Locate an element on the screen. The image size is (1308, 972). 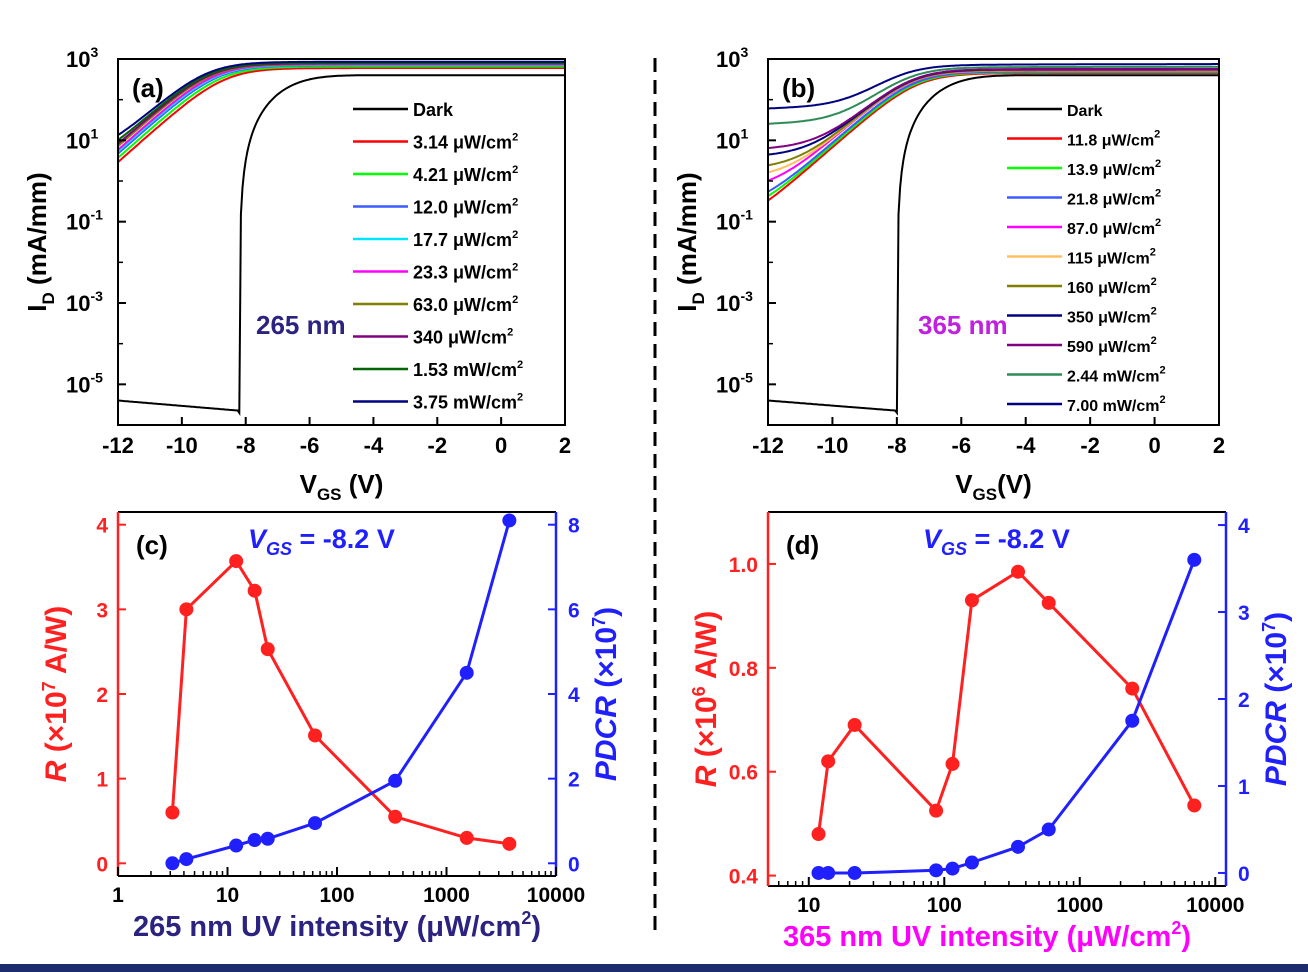
left-axis-label-main: R is located at coordinates (56, 771).